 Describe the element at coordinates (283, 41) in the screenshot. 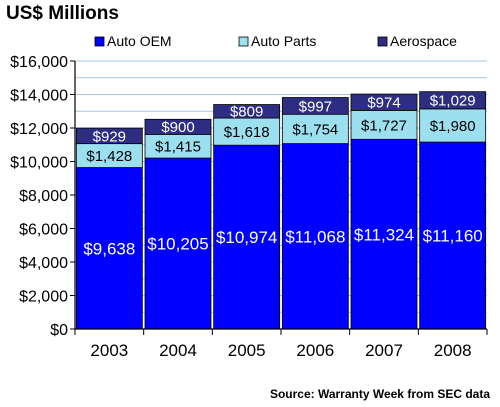

I see `legend-label: Auto Parts` at that location.